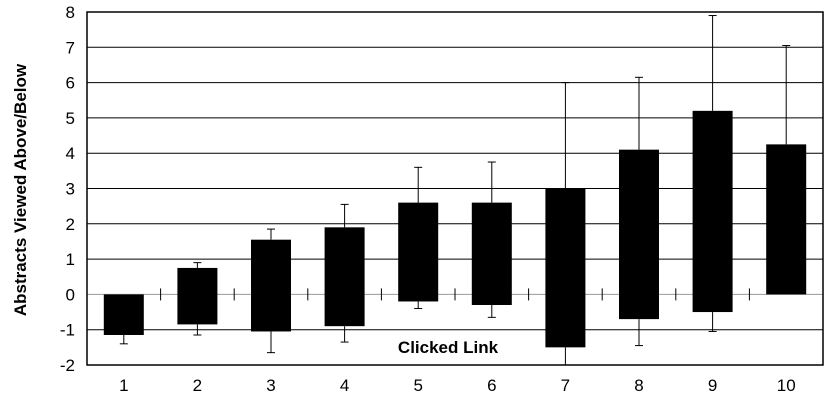 Image resolution: width=831 pixels, height=404 pixels. I want to click on y-tick-label: -1, so click(67, 330).